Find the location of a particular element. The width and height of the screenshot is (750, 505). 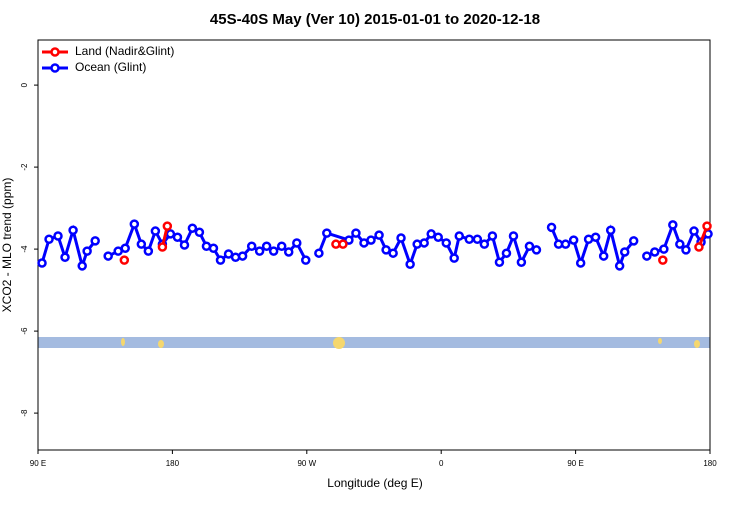

y-axis-label: XCO2 - MLO trend (ppm) is located at coordinates (7, 245).